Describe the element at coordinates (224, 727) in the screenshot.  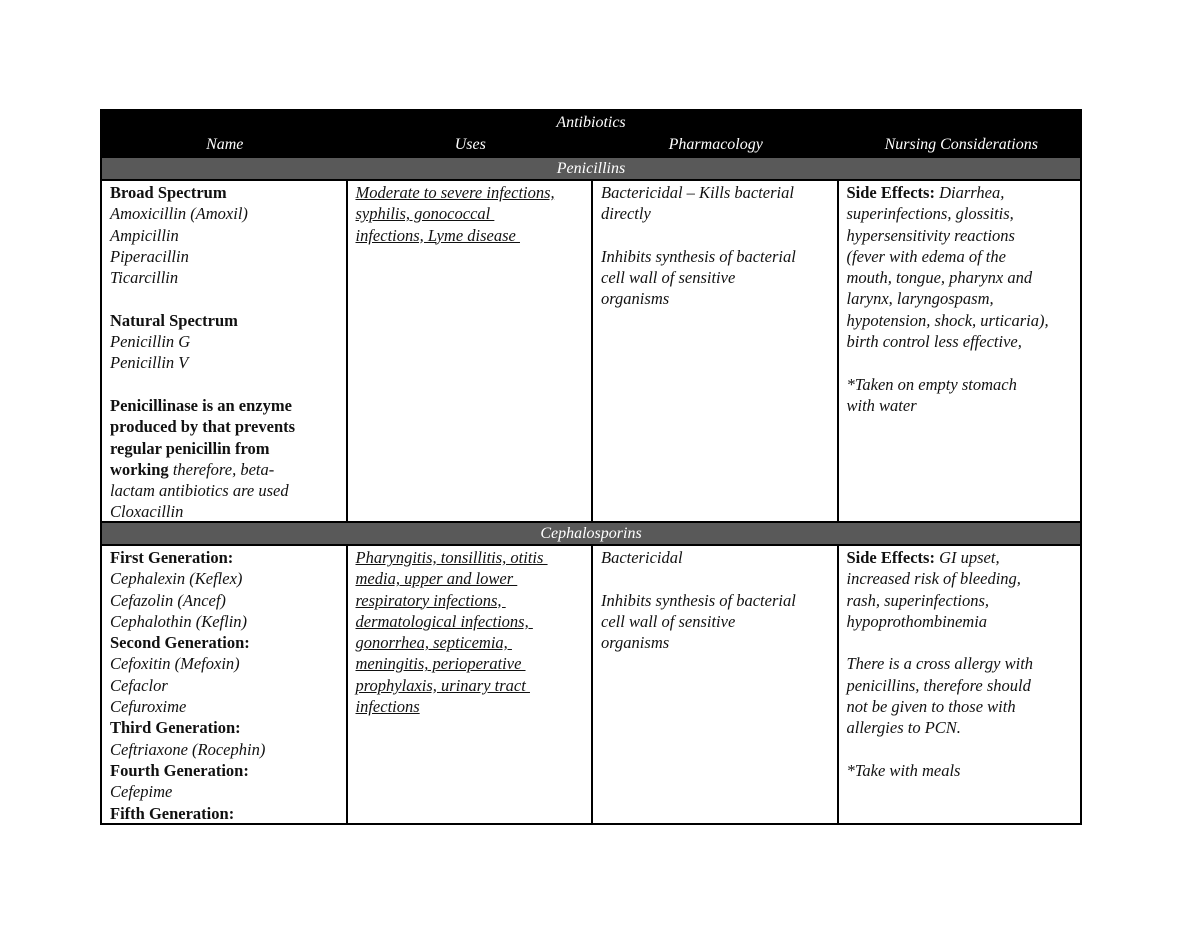
I see `text-line: Third Generation:` at that location.